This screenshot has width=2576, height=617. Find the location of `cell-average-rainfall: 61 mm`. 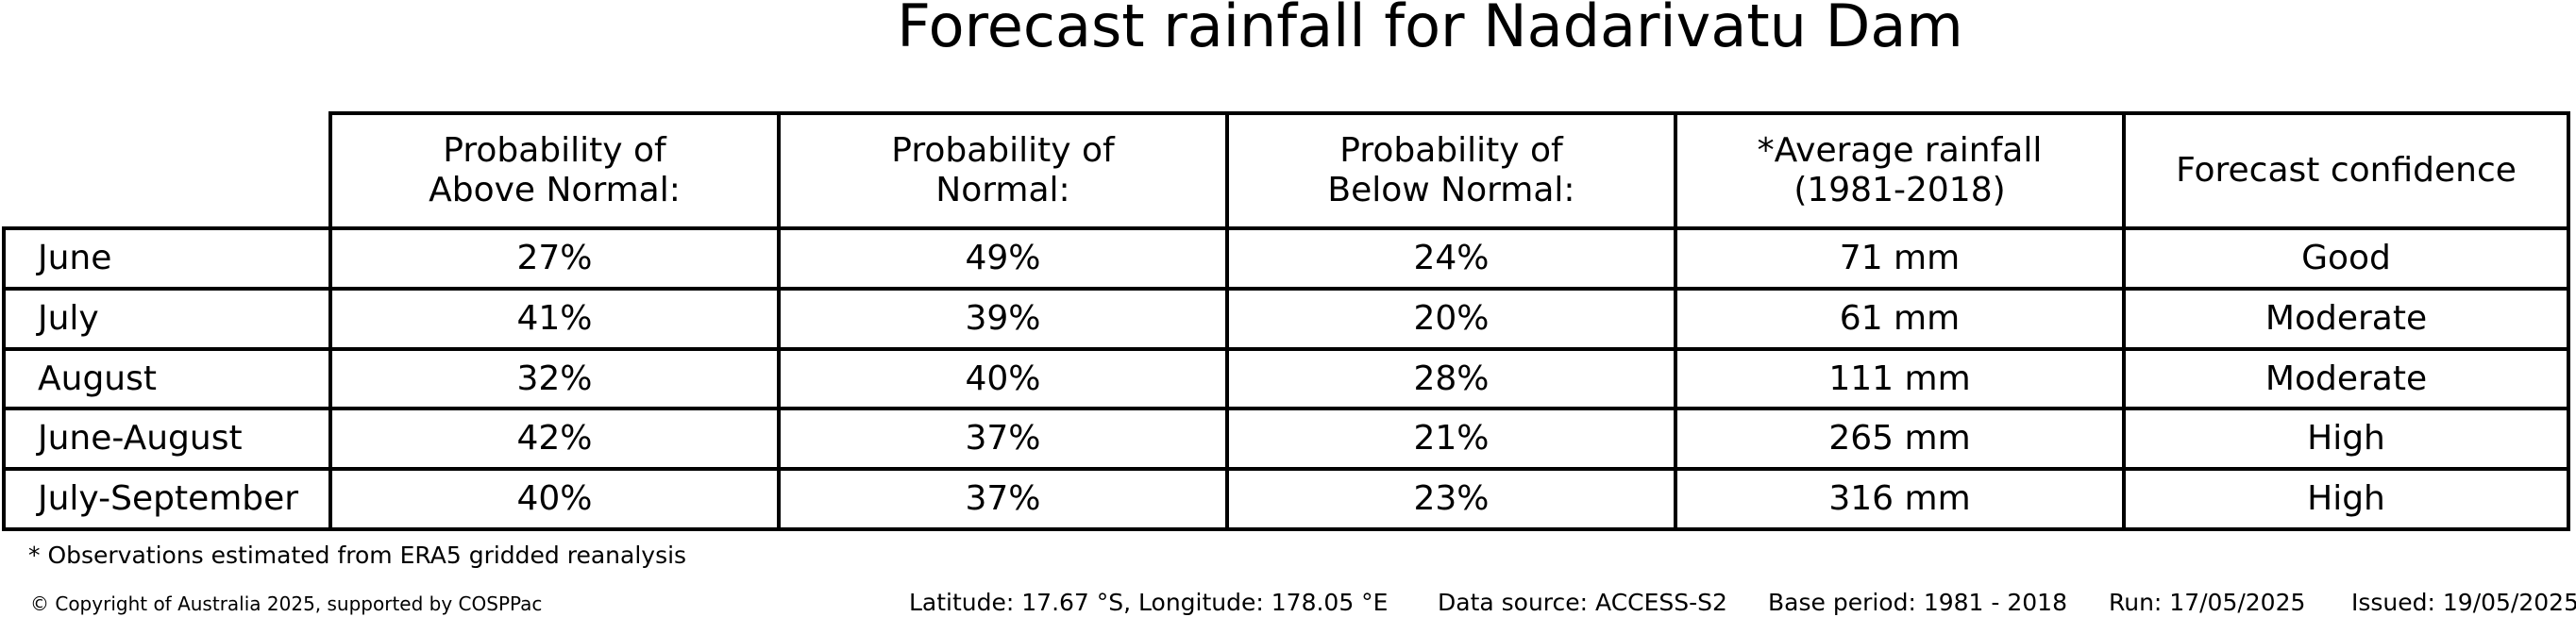

cell-average-rainfall: 61 mm is located at coordinates (1898, 317).